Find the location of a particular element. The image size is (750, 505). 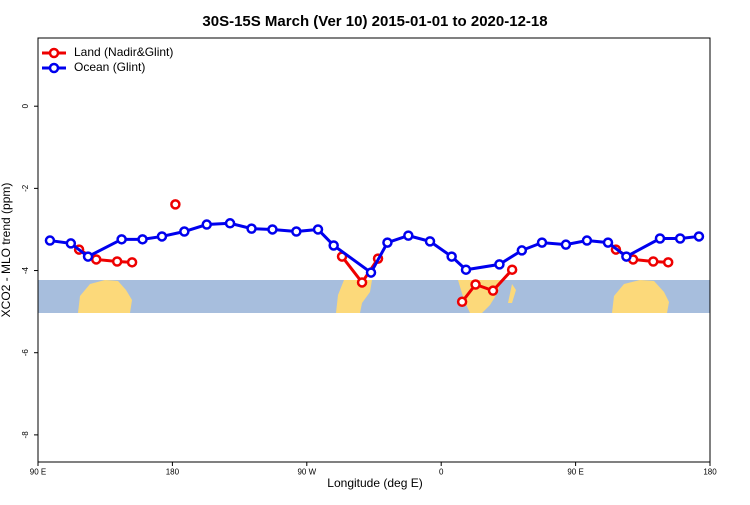

y-tick-label: -2 is located at coordinates (25, 188).